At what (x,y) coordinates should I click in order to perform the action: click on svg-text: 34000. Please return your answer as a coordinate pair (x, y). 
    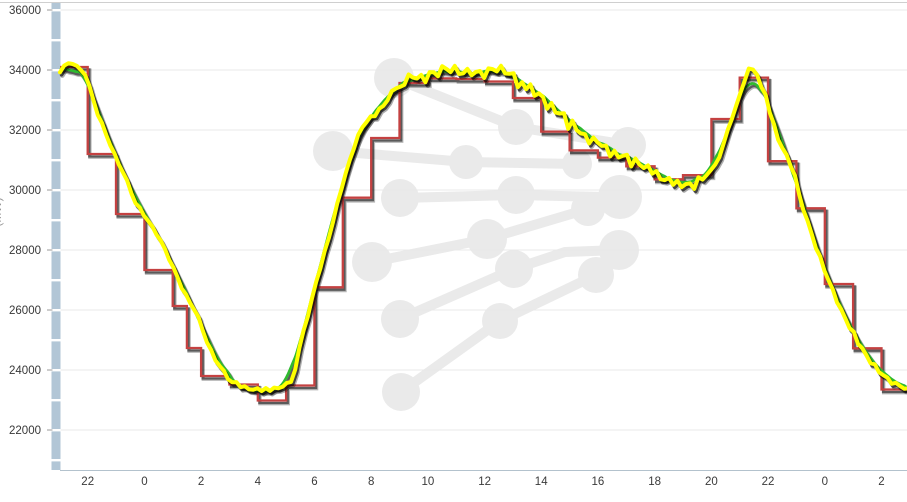
    Looking at the image, I should click on (25, 71).